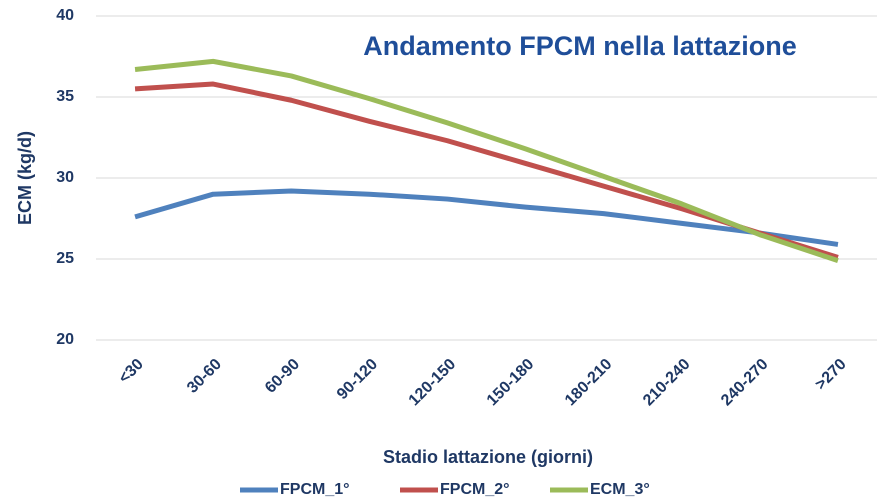 This screenshot has height=503, width=877. What do you see at coordinates (475, 489) in the screenshot?
I see `legend-label: FPCM_2°` at bounding box center [475, 489].